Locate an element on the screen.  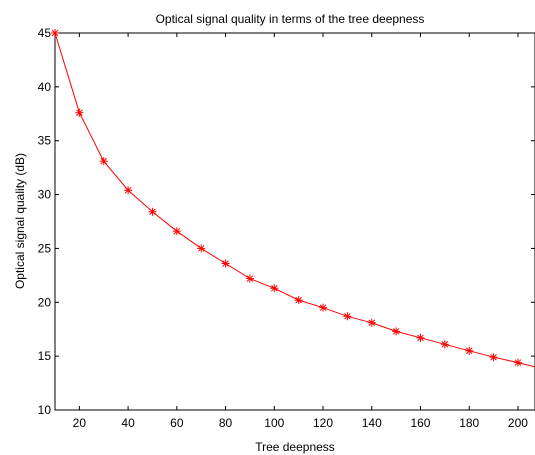
x-tick-label: 180 is located at coordinates (469, 423).